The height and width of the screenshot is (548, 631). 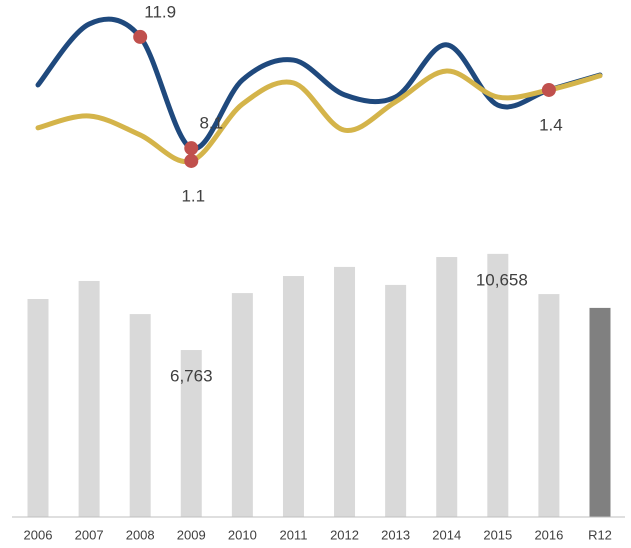 What do you see at coordinates (502, 279) in the screenshot?
I see `data-label: 10,658` at bounding box center [502, 279].